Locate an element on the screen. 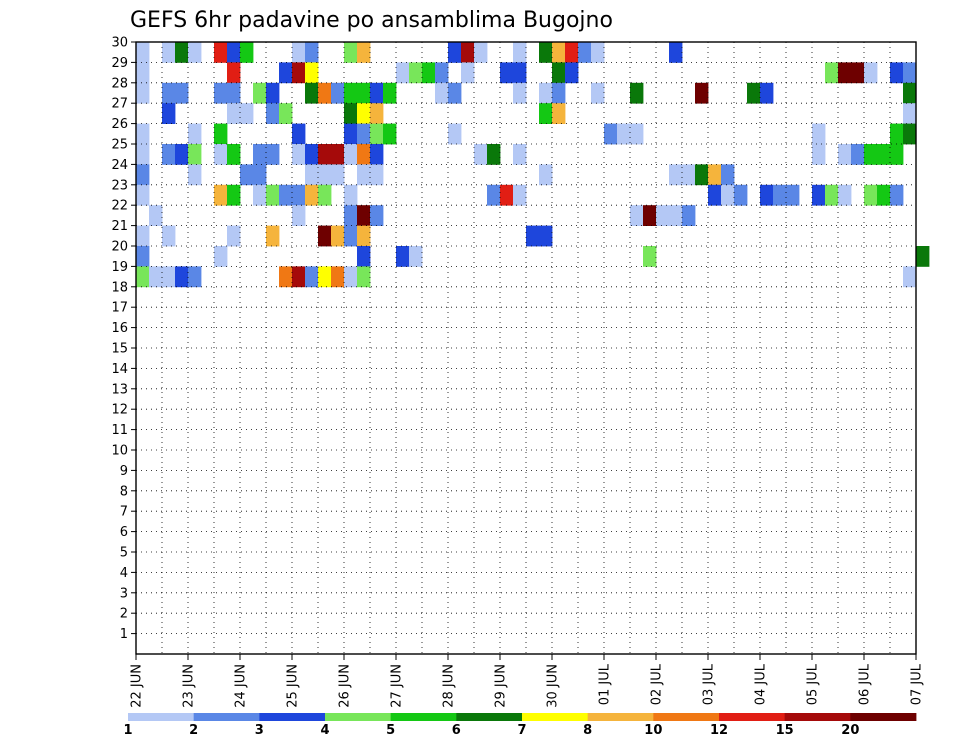 The image size is (960, 742). colorbar-label: 6 is located at coordinates (456, 730).